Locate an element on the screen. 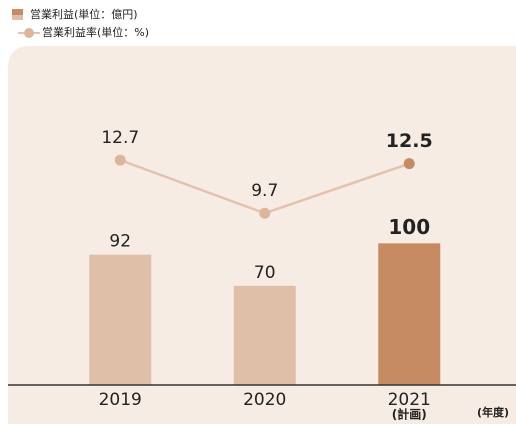 The image size is (516, 424). line-value-label: 12.5 is located at coordinates (409, 141).